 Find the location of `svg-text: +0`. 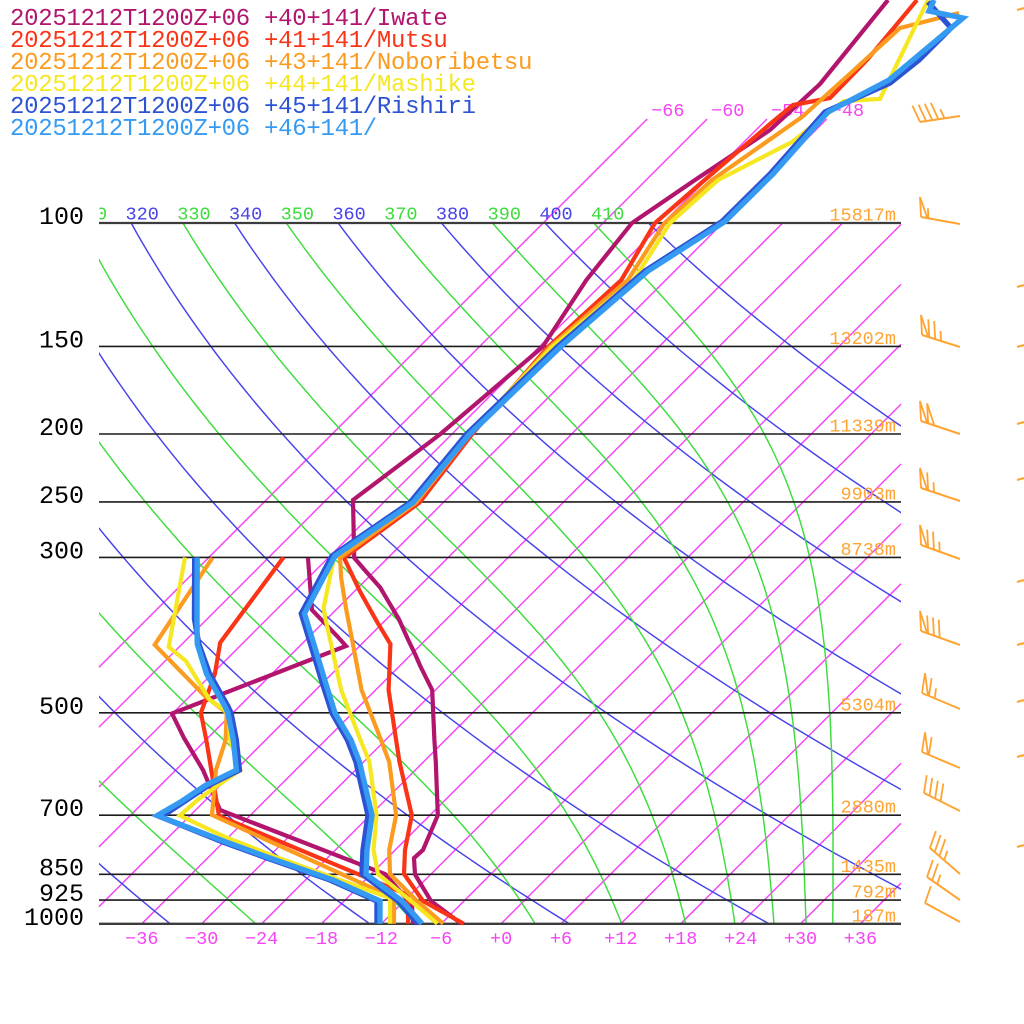

svg-text: +0 is located at coordinates (501, 939).